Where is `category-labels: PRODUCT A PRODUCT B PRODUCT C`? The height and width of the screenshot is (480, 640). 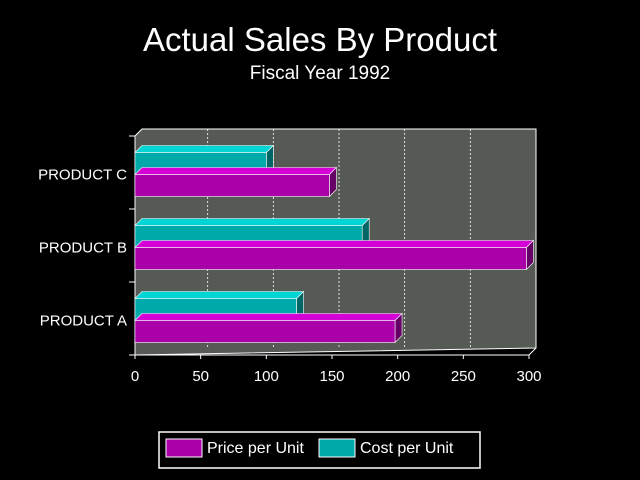 category-labels: PRODUCT A PRODUCT B PRODUCT C is located at coordinates (82, 248).